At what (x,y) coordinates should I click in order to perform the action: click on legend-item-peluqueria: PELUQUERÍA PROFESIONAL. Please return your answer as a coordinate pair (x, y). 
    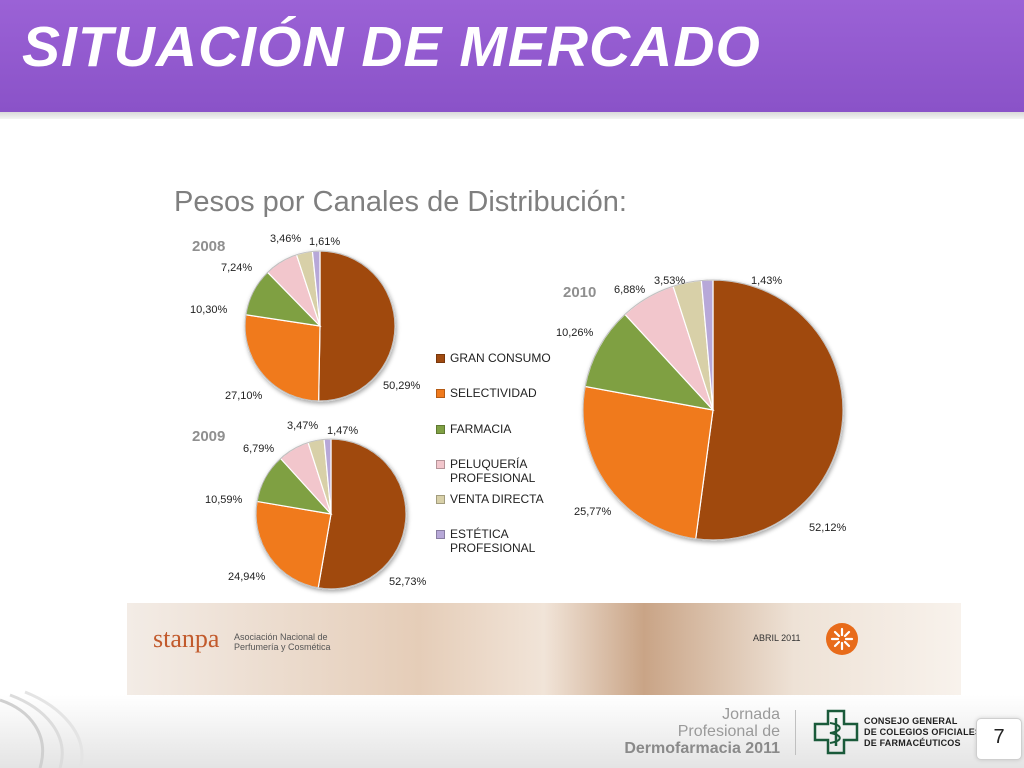
    Looking at the image, I should click on (485, 471).